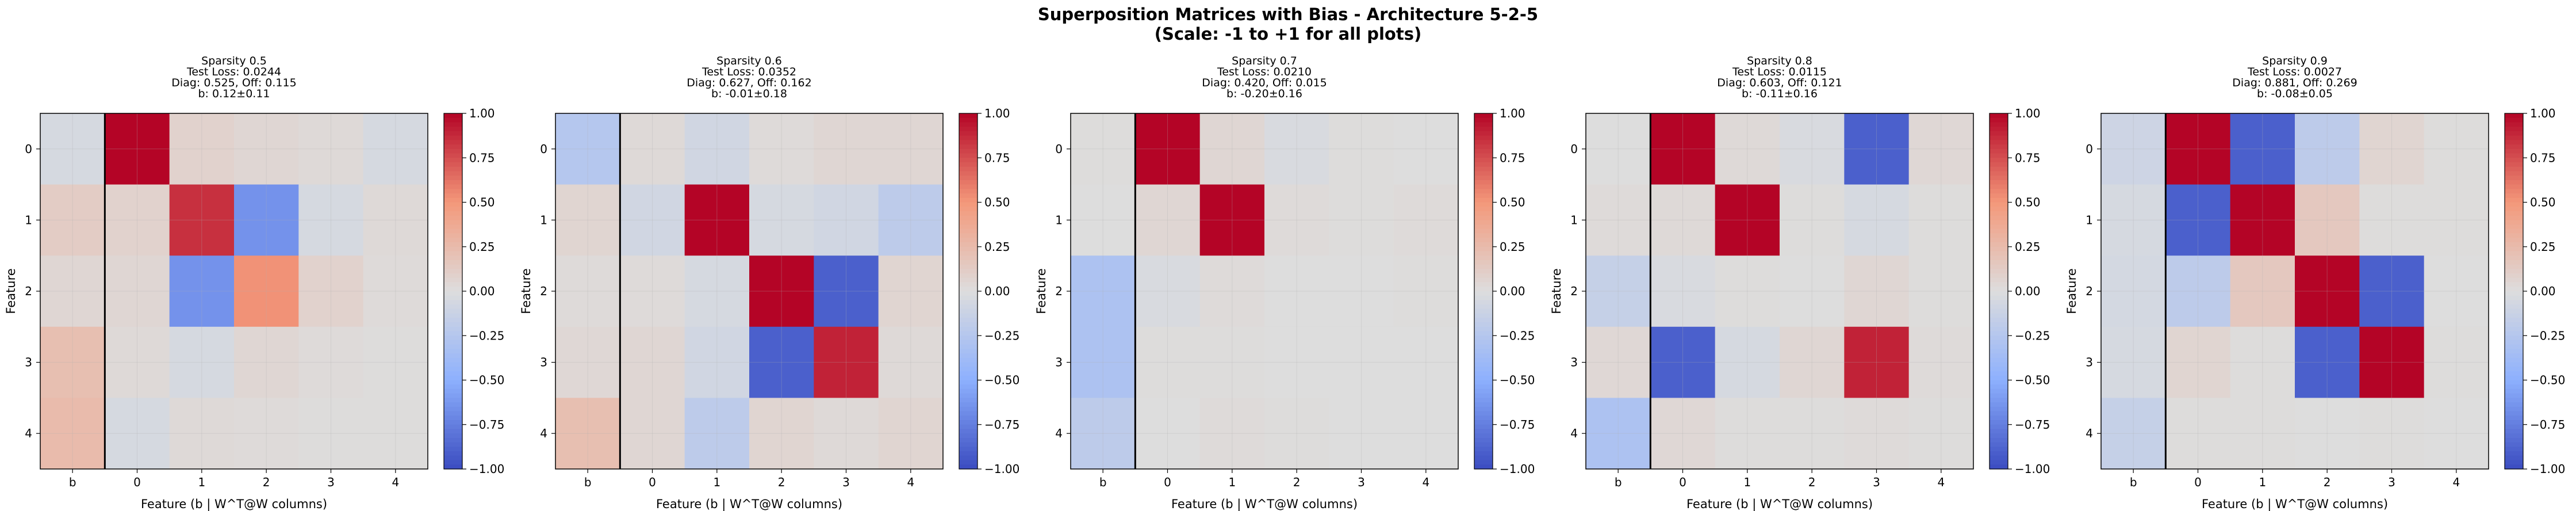 This screenshot has width=2576, height=511. What do you see at coordinates (1264, 72) in the screenshot?
I see `panel-title-line: Test Loss: 0.0210` at bounding box center [1264, 72].